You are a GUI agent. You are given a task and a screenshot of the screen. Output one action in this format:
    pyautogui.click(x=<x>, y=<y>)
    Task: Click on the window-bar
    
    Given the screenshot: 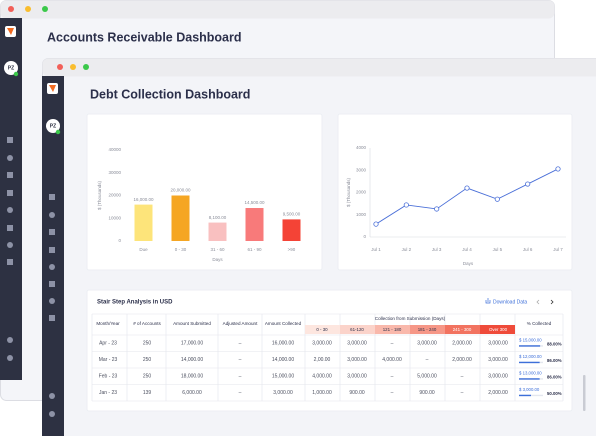 What is the action you would take?
    pyautogui.click(x=277, y=9)
    